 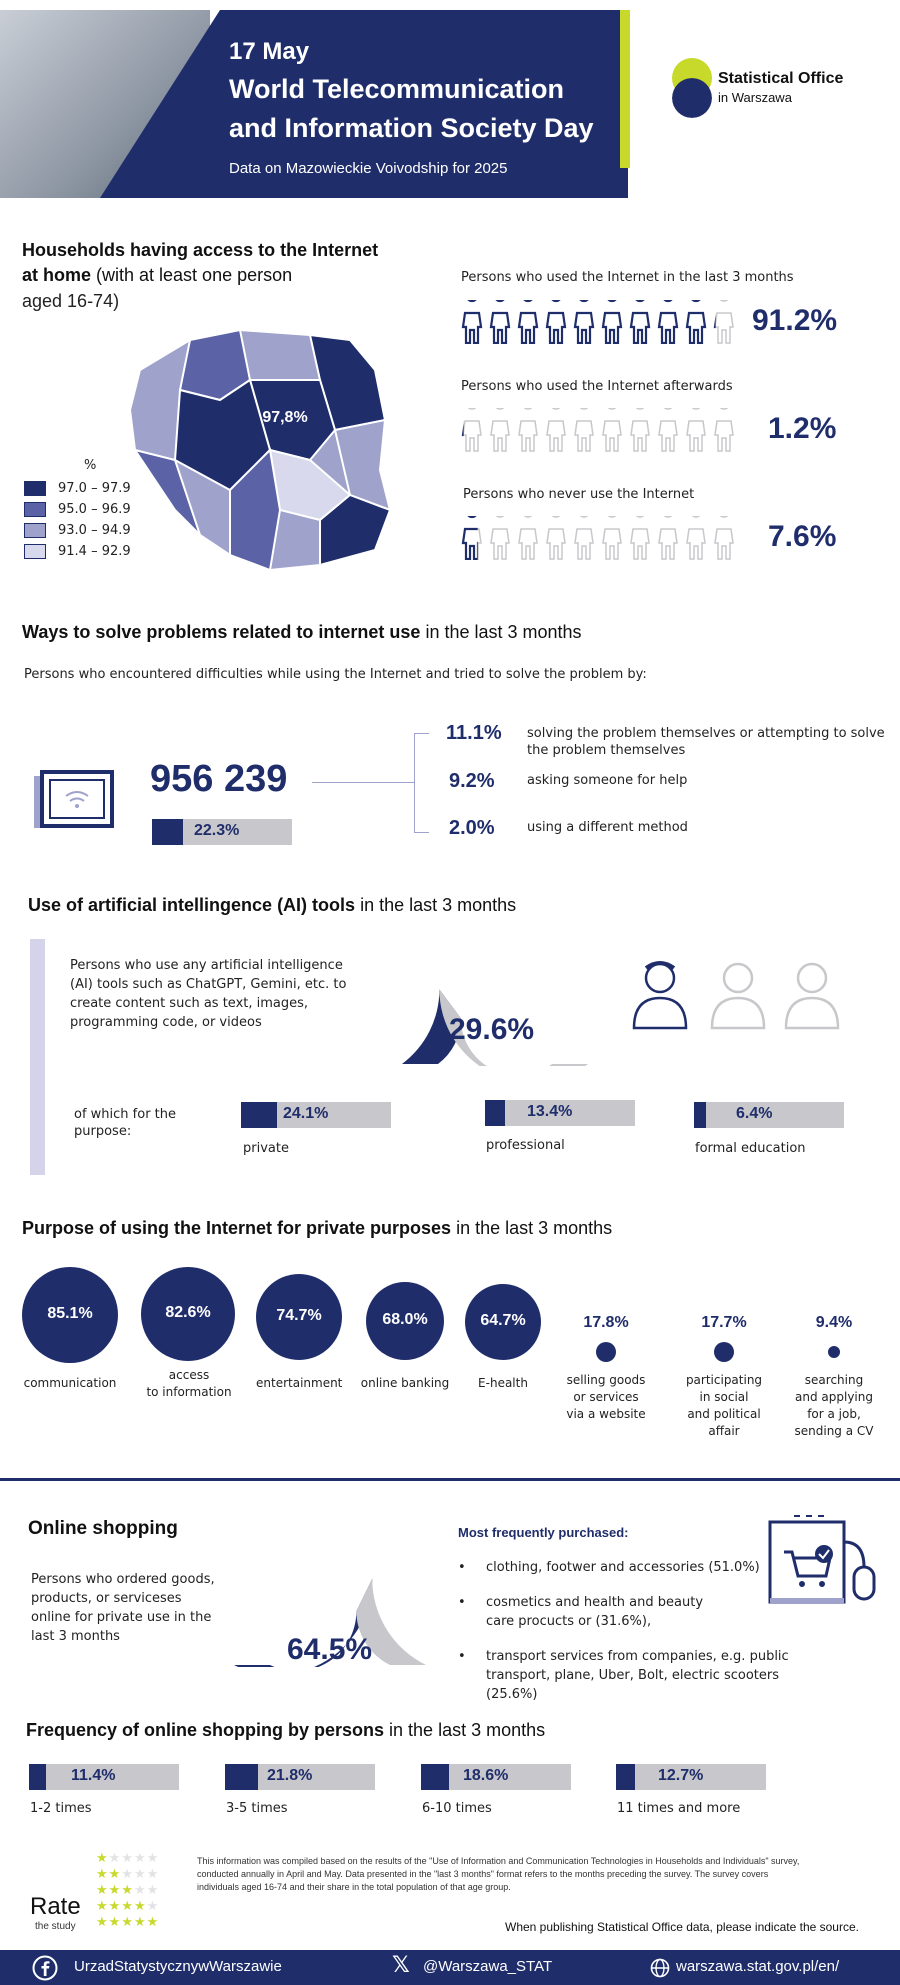 What do you see at coordinates (625, 89) in the screenshot?
I see `header-accent-bar` at bounding box center [625, 89].